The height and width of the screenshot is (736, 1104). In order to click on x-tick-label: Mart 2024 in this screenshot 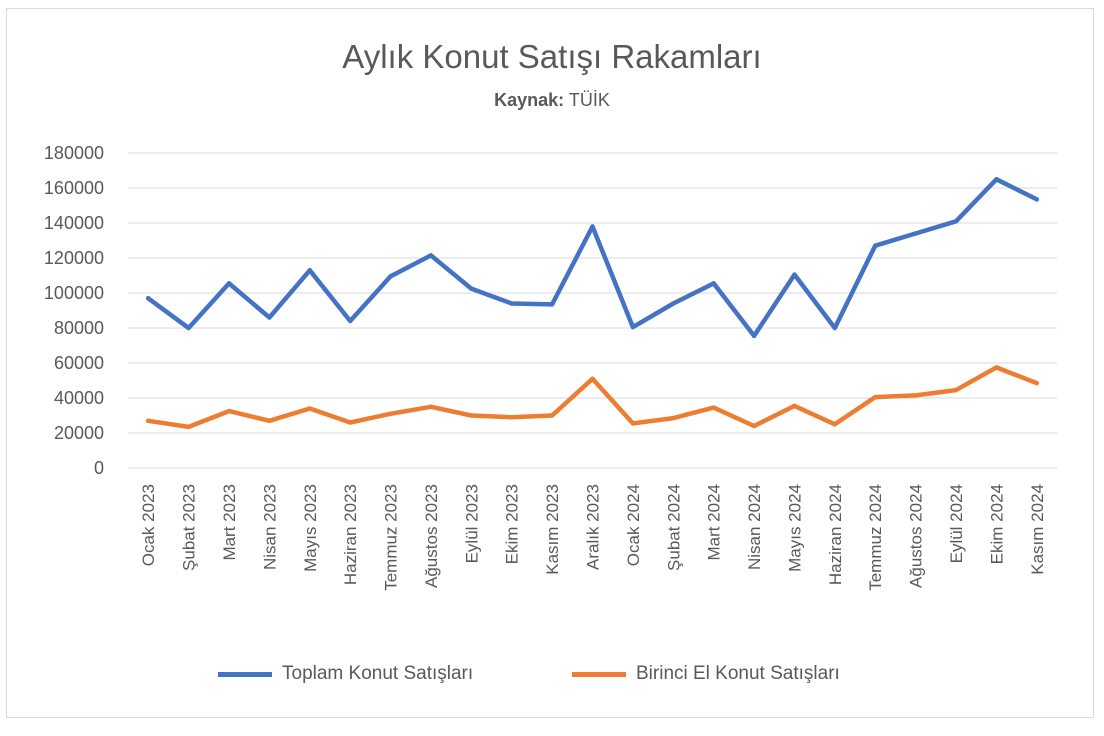, I will do `click(714, 522)`.